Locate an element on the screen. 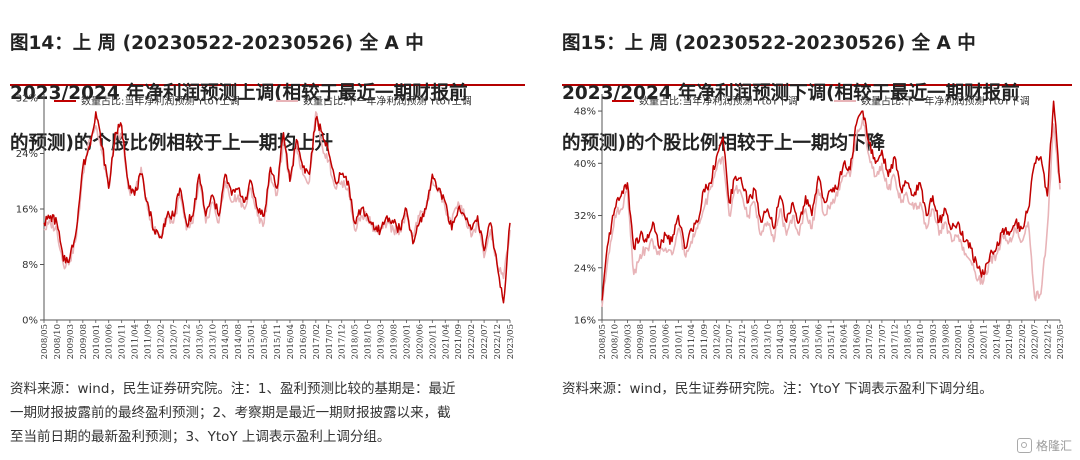 This screenshot has height=460, width=1080. y-tick-label: 40% is located at coordinates (585, 164).